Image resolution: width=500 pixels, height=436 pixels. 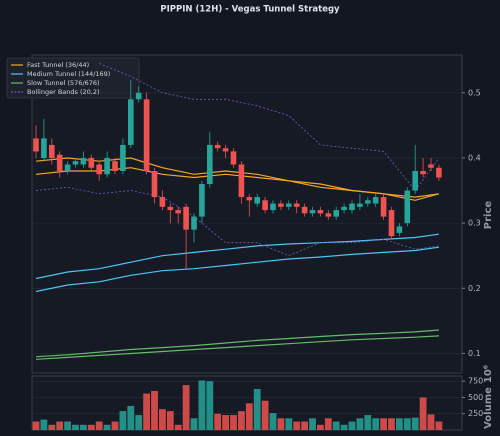 I want to click on y-tick-label: 0.1, so click(x=474, y=353).